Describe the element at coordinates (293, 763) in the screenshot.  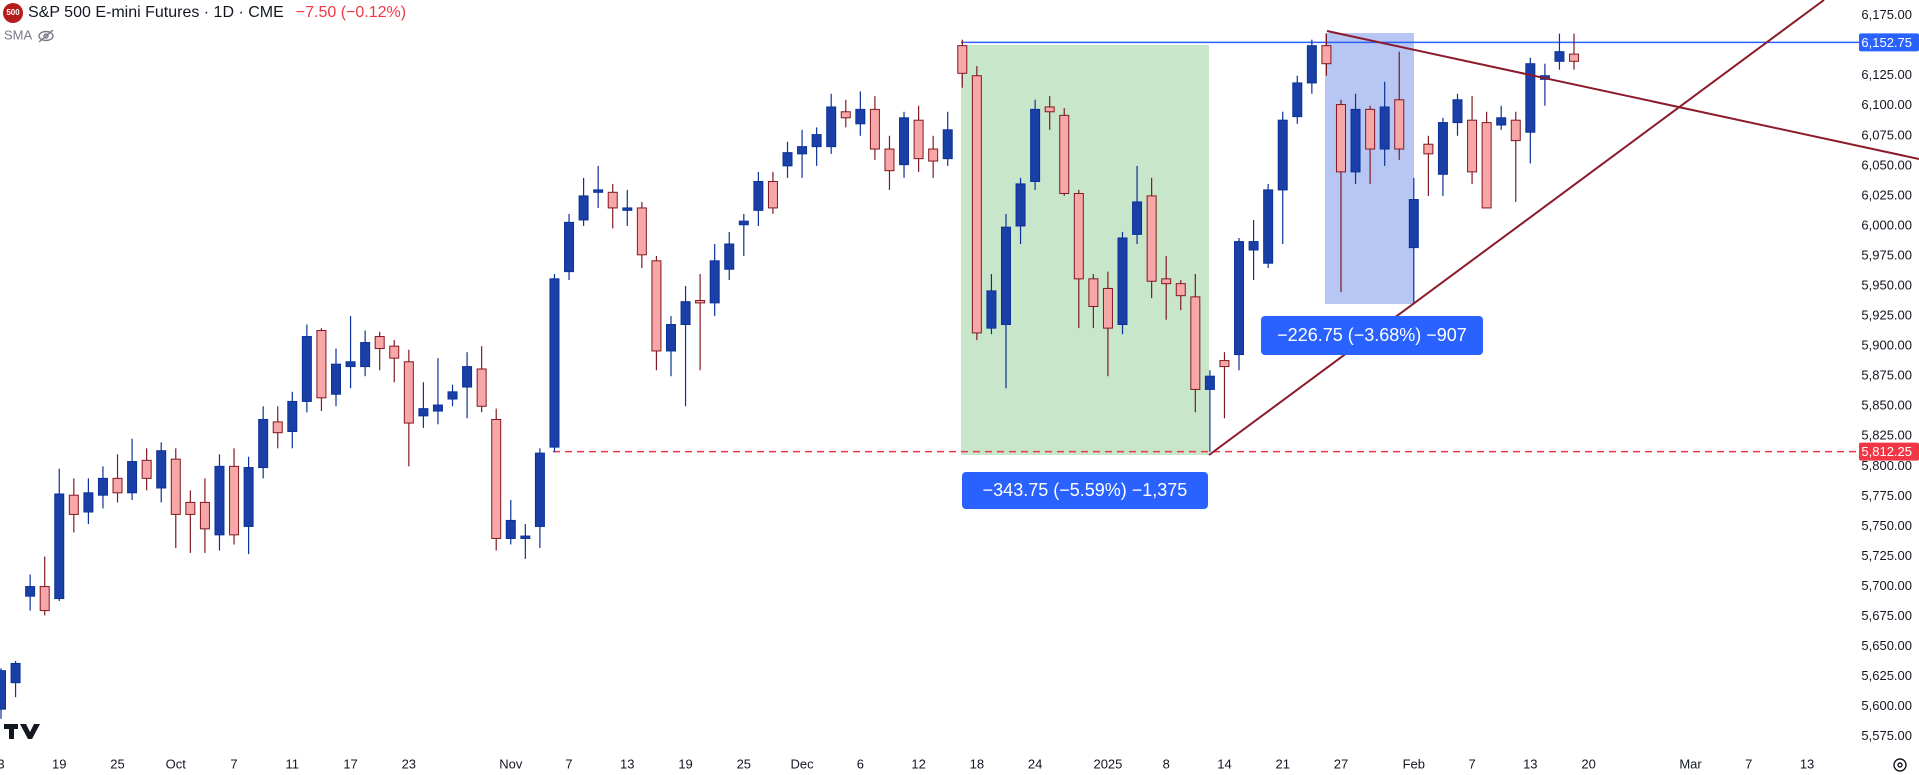
I see `x-tick-label: 11` at that location.